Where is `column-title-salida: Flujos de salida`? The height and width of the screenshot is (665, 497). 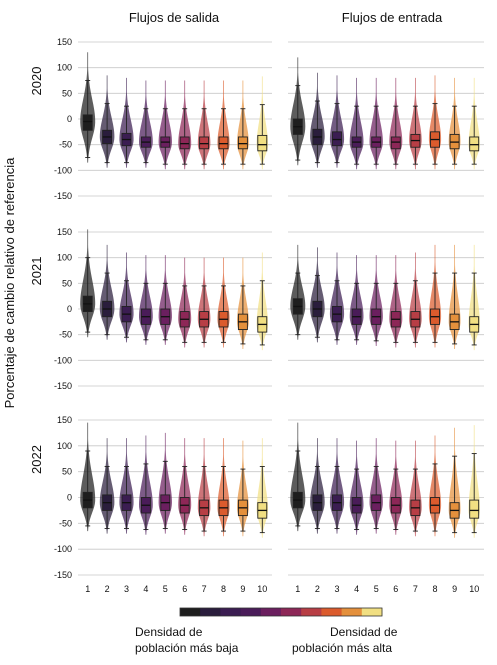 column-title-salida: Flujos de salida is located at coordinates (174, 17).